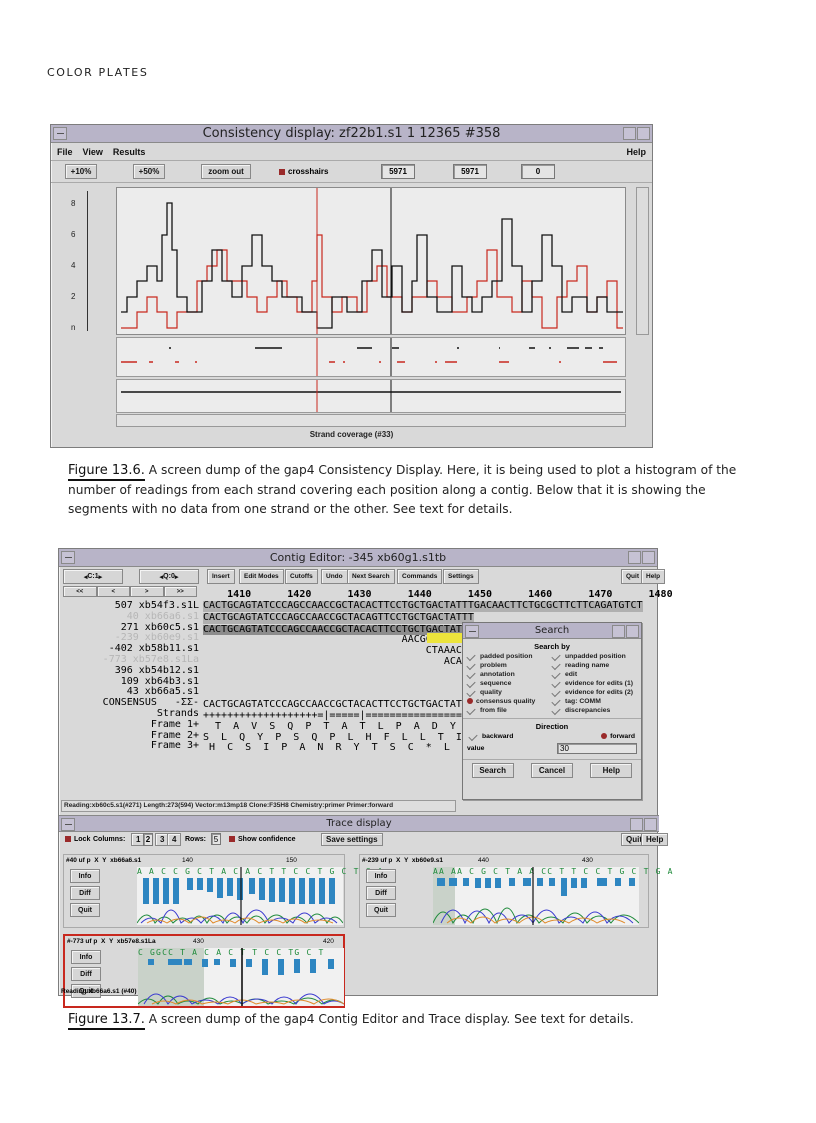  What do you see at coordinates (594, 665) in the screenshot?
I see `option-reading-name: reading name` at bounding box center [594, 665].